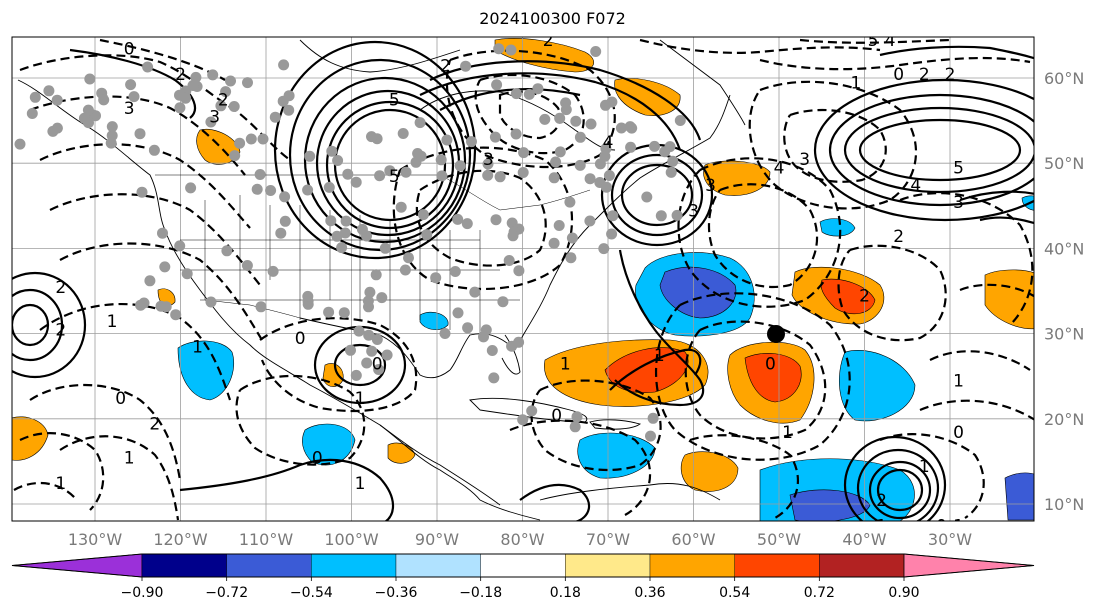 The image size is (1105, 615). What do you see at coordinates (737, 178) in the screenshot?
I see `orange-anomaly-newfoundland` at bounding box center [737, 178].